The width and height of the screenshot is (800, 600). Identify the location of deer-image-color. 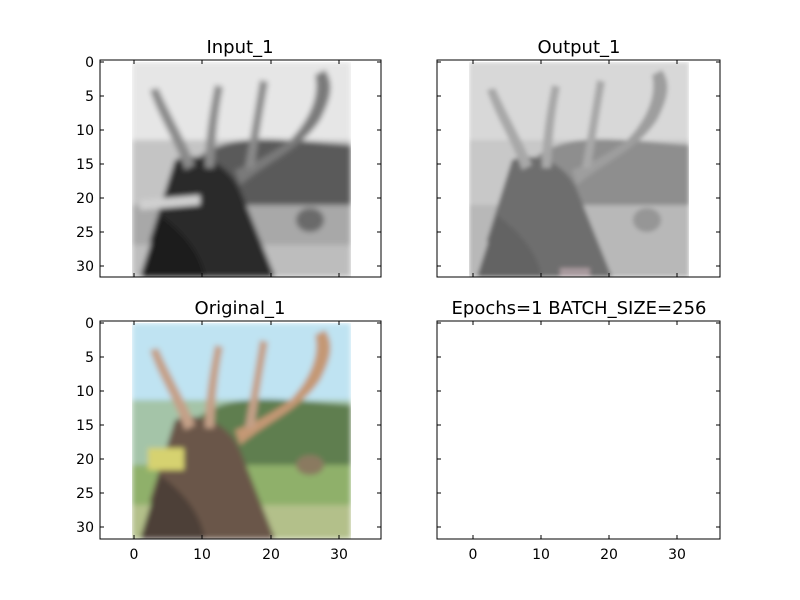
(241, 431).